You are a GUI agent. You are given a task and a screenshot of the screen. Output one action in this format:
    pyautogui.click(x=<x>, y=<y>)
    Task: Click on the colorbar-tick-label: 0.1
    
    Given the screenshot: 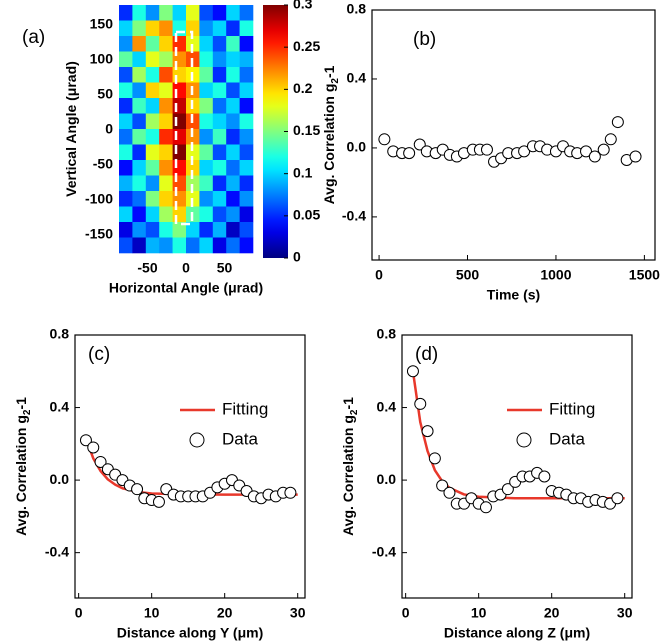 What is the action you would take?
    pyautogui.click(x=303, y=172)
    